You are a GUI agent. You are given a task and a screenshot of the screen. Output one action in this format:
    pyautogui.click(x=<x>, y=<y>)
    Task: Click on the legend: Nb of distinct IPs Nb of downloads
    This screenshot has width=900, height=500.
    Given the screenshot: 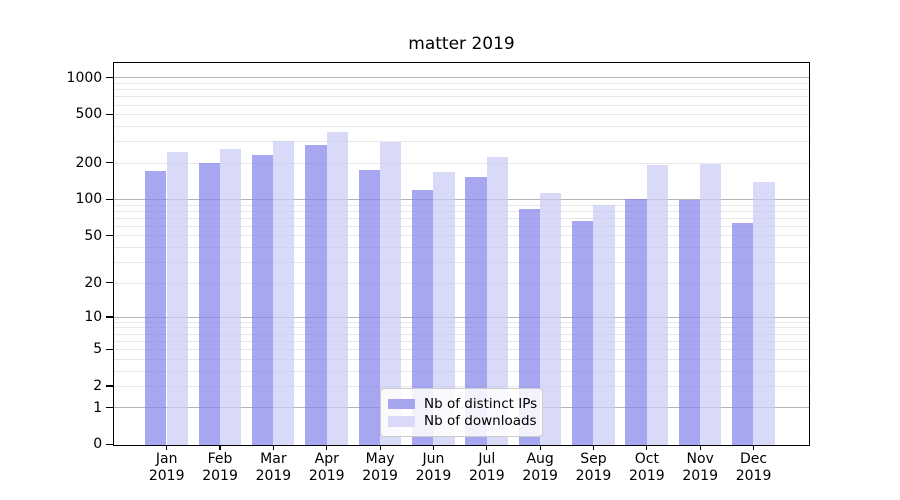 What is the action you would take?
    pyautogui.click(x=461, y=412)
    